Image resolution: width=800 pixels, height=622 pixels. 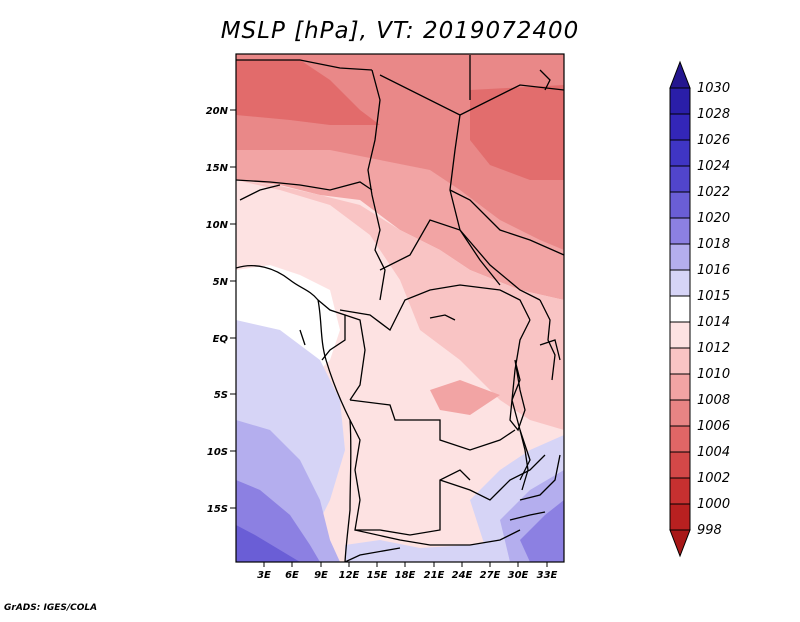 What do you see at coordinates (713, 504) in the screenshot?
I see `colorbar-label: 1000` at bounding box center [713, 504].